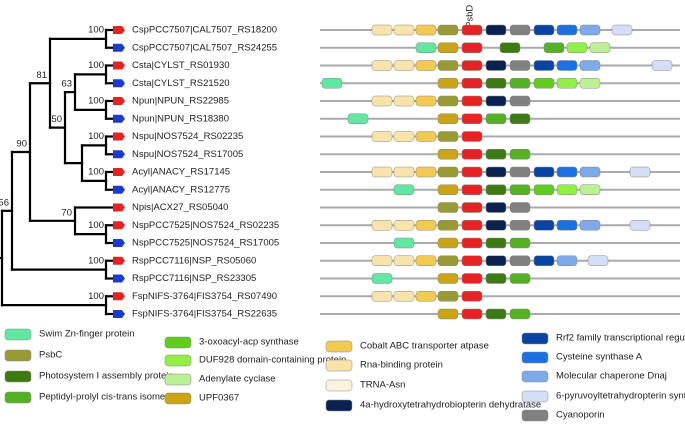  I want to click on legend-label: Adenylate cyclase, so click(237, 379).